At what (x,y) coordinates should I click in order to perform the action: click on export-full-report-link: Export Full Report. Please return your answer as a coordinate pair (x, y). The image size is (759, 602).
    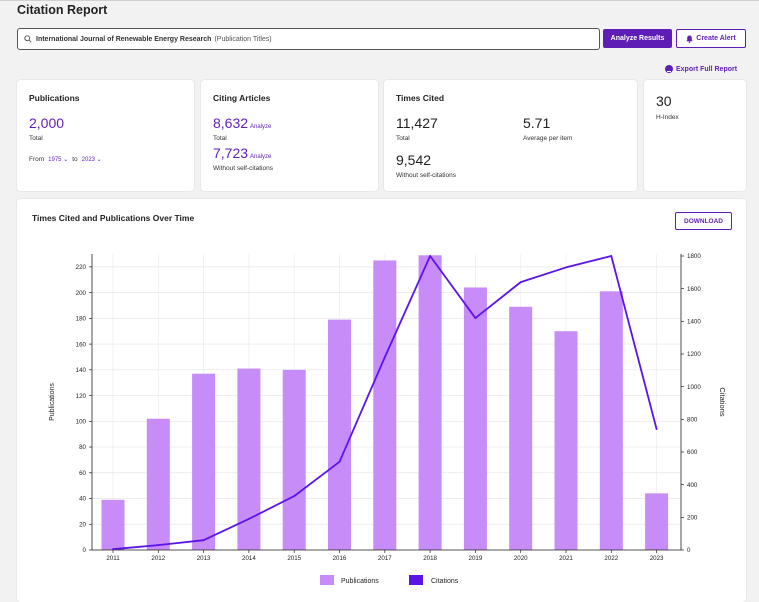
    Looking at the image, I should click on (701, 69).